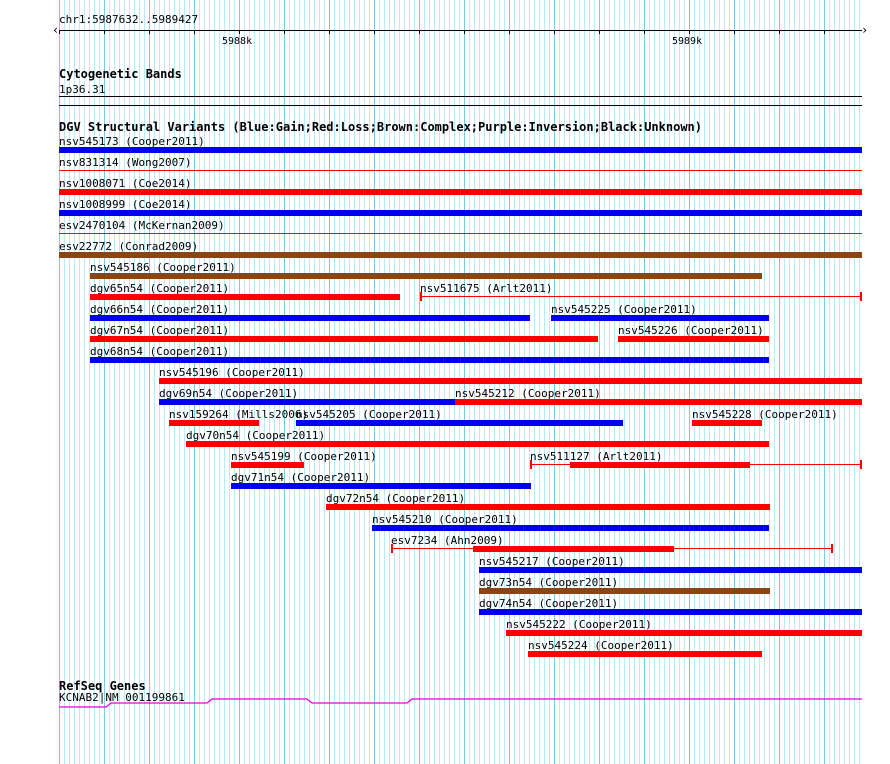 The image size is (890, 764). Describe the element at coordinates (304, 456) in the screenshot. I see `dgv-feature-label: nsv545199 (Cooper2011)` at that location.